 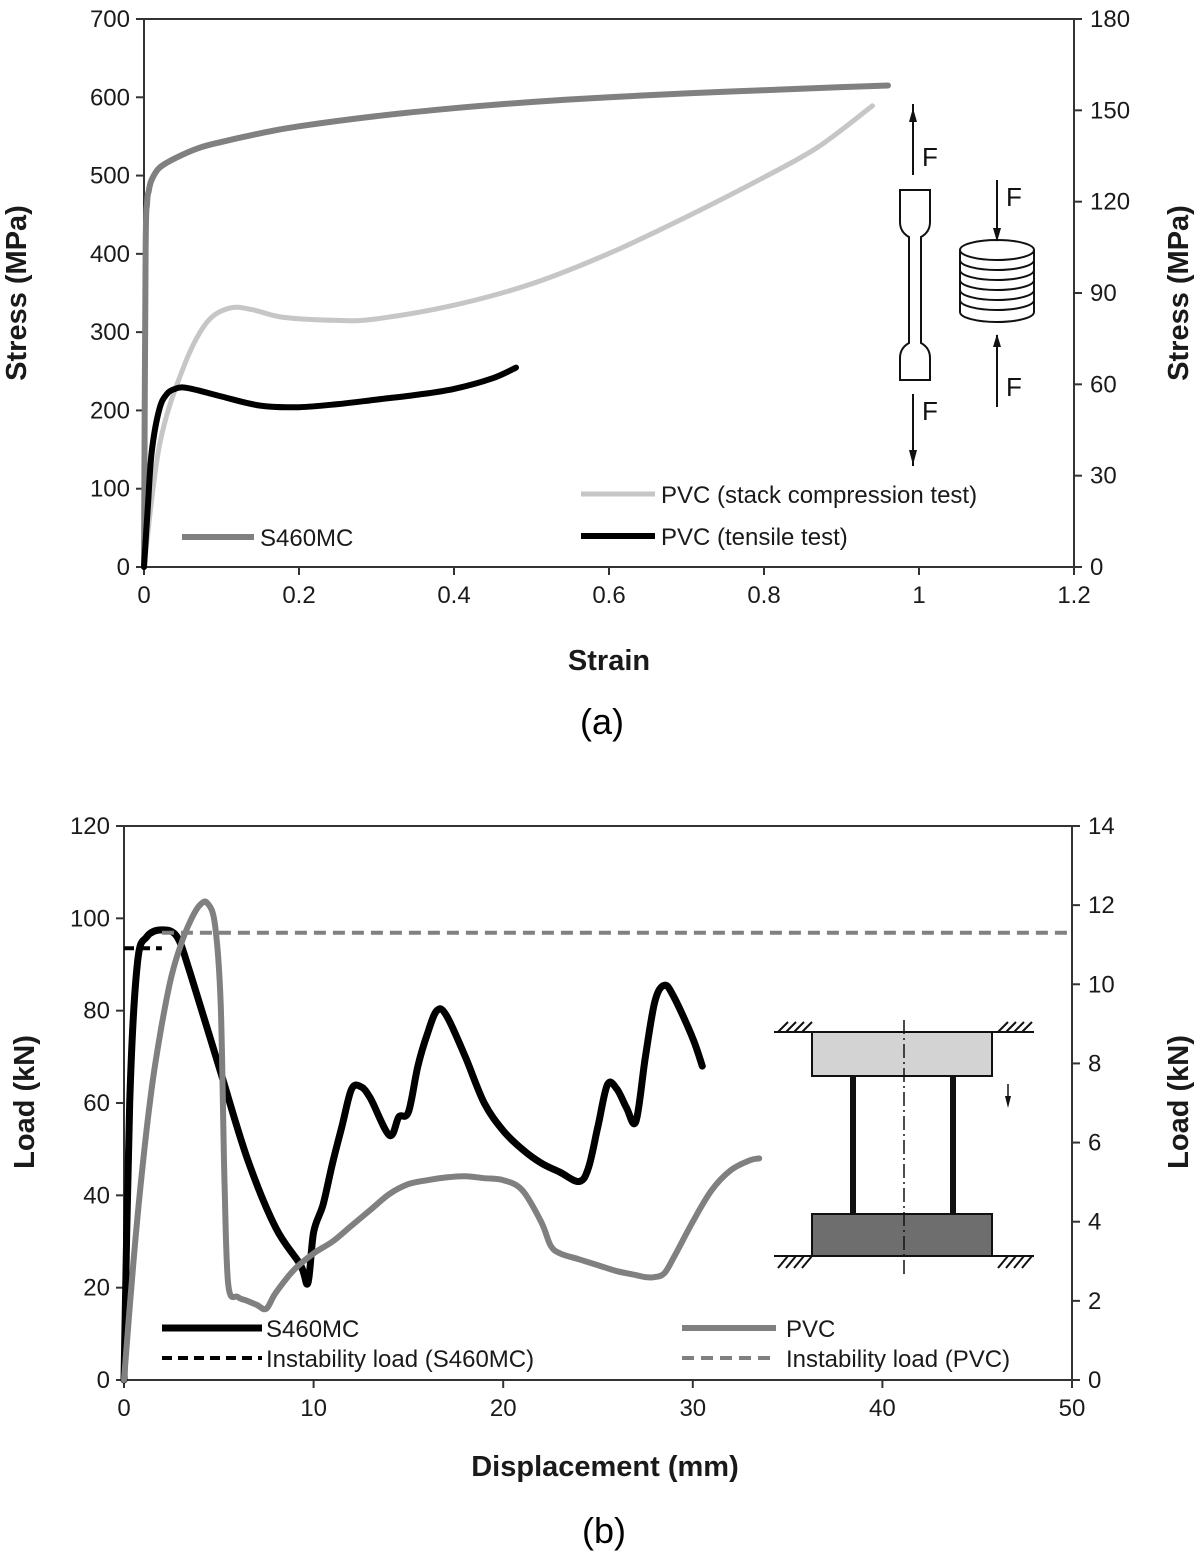 What do you see at coordinates (1094, 1301) in the screenshot?
I see `chart-b-y2-tick-label: 2` at bounding box center [1094, 1301].